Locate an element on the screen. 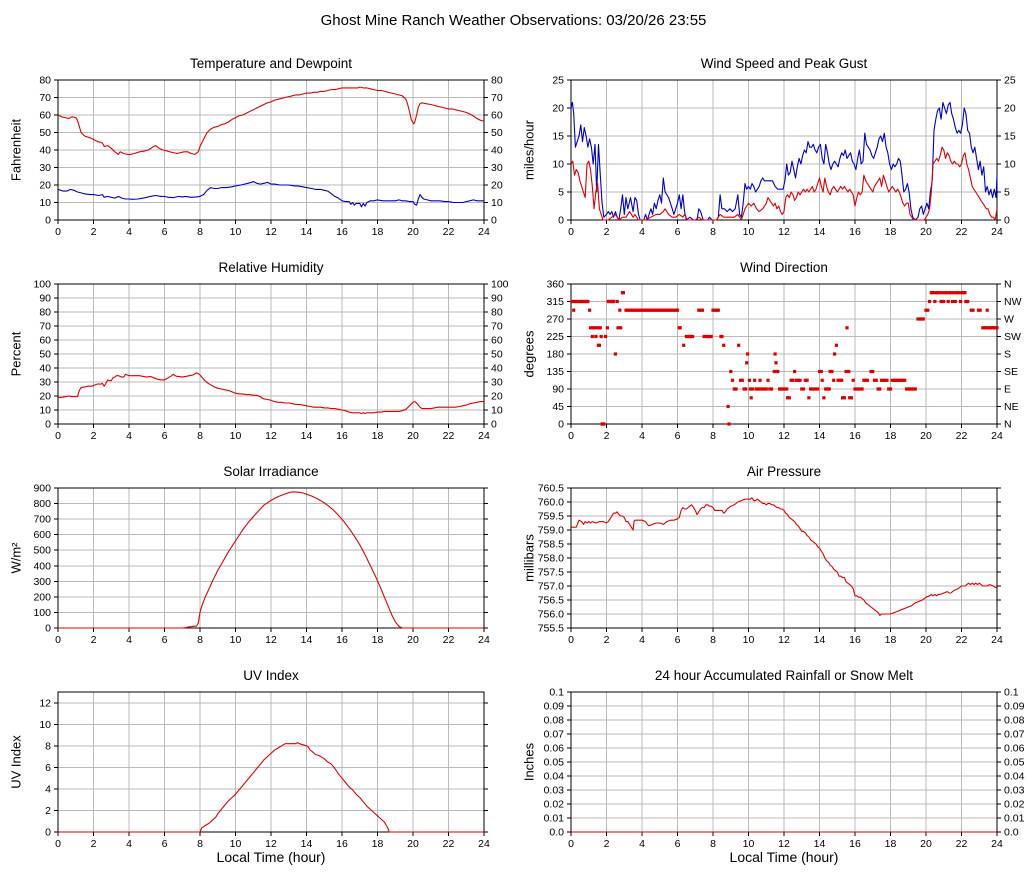 The width and height of the screenshot is (1027, 890). series-dewpoint is located at coordinates (270, 194).